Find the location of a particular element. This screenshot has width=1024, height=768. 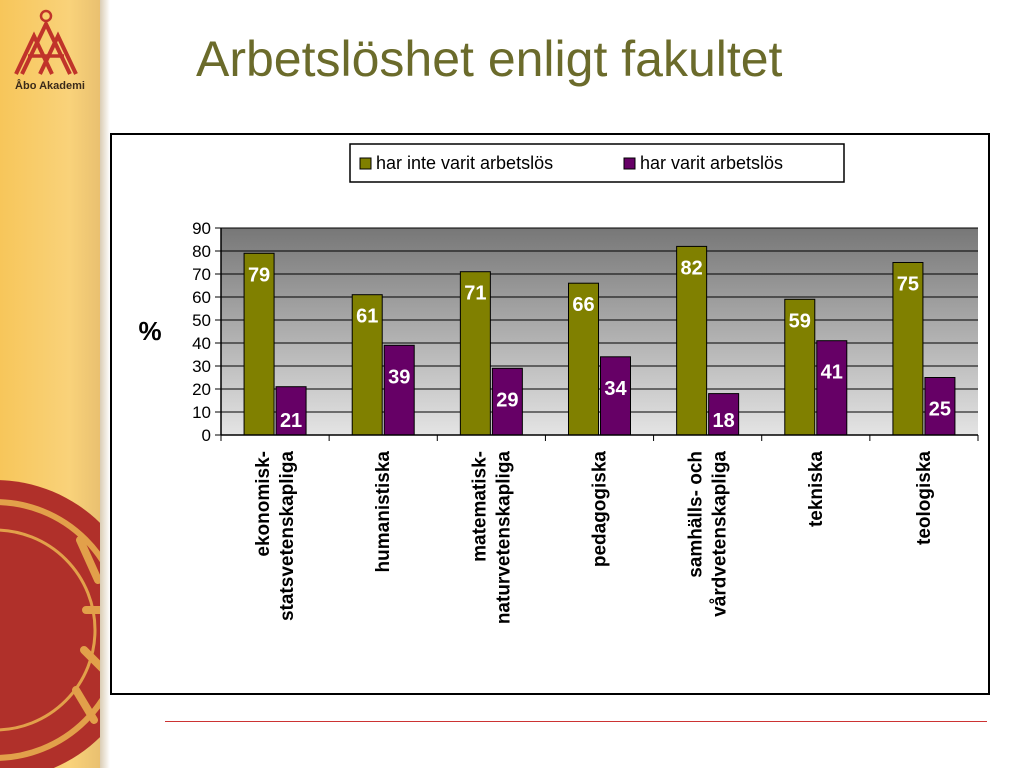

data-label: 82 is located at coordinates (692, 268).